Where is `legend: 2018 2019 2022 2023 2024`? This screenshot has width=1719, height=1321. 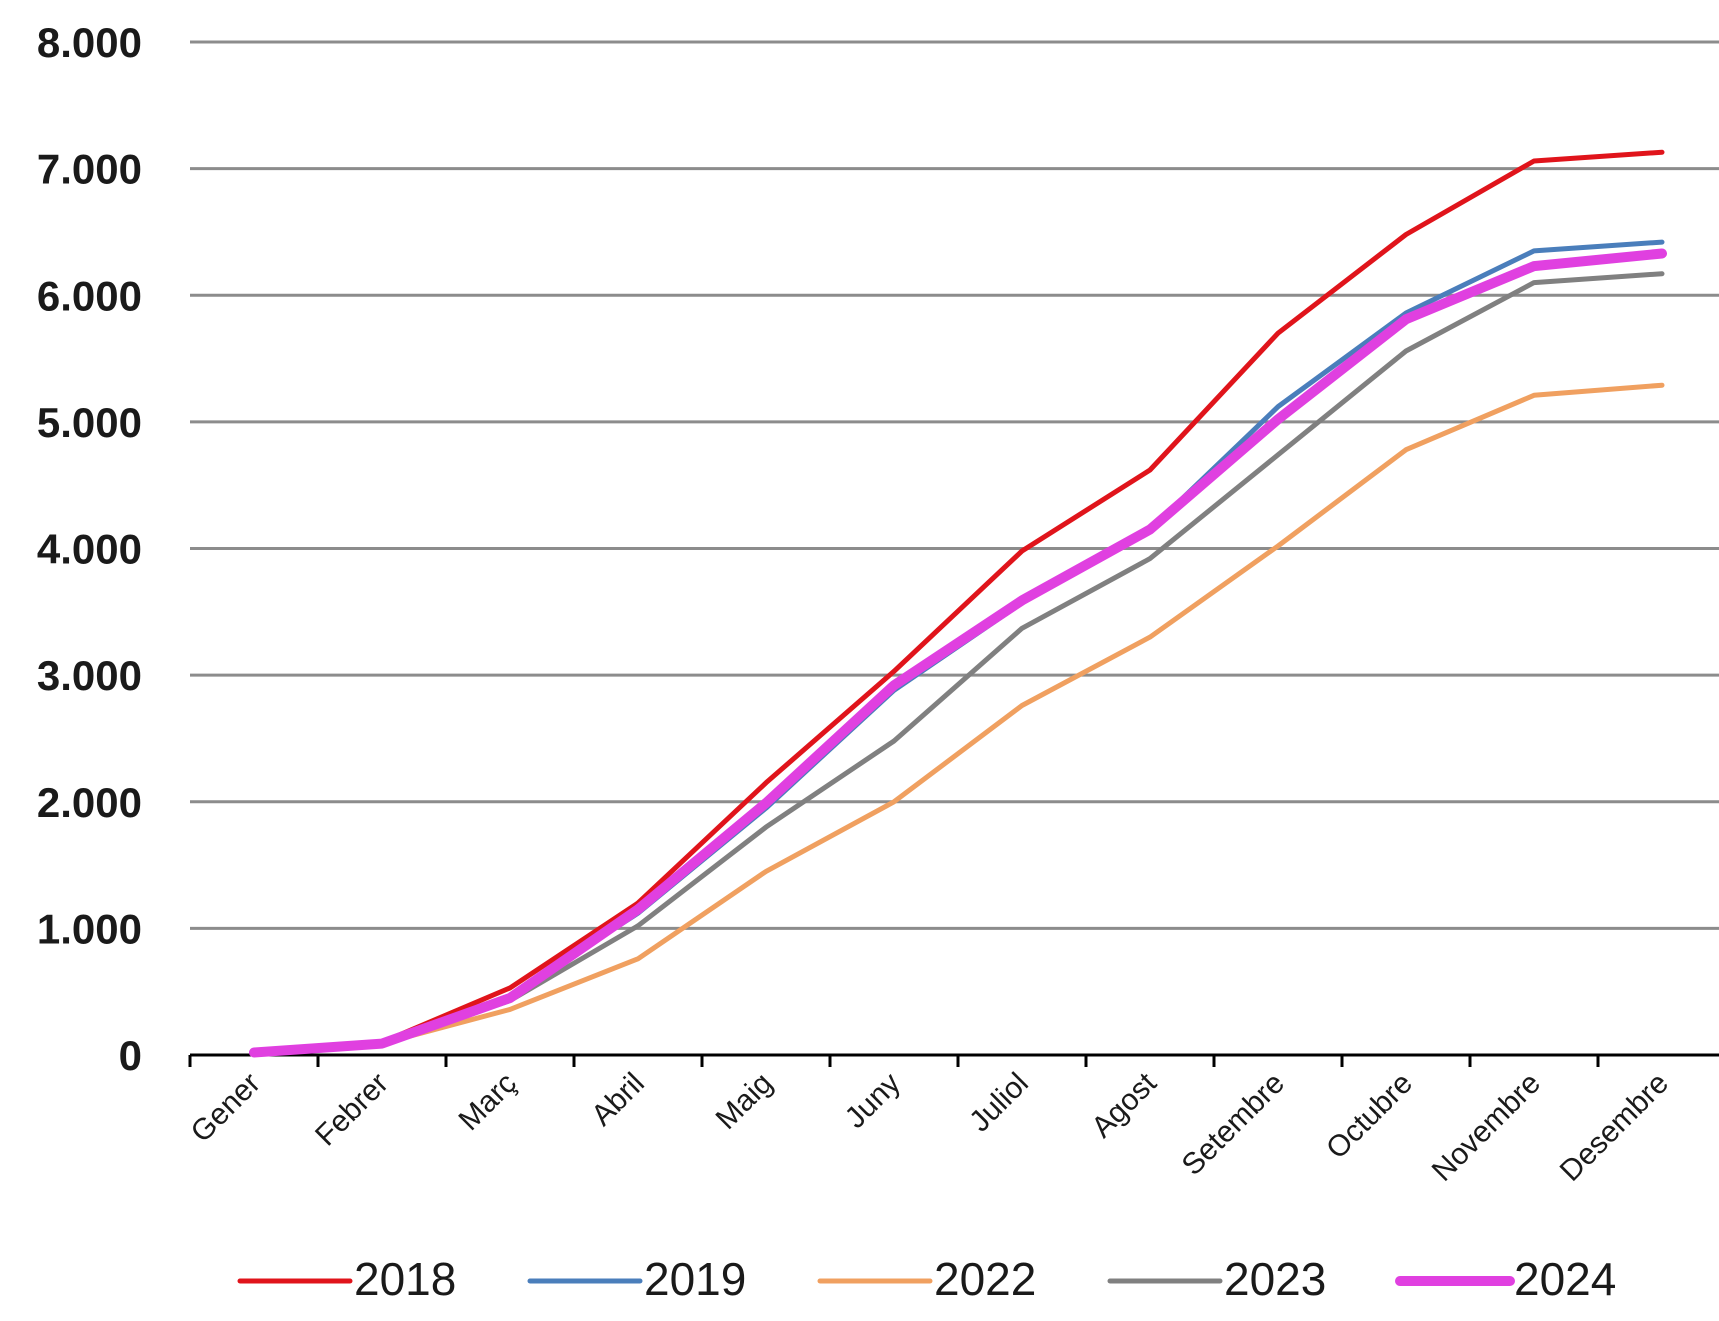 legend: 2018 2019 2022 2023 2024 is located at coordinates (926, 1279).